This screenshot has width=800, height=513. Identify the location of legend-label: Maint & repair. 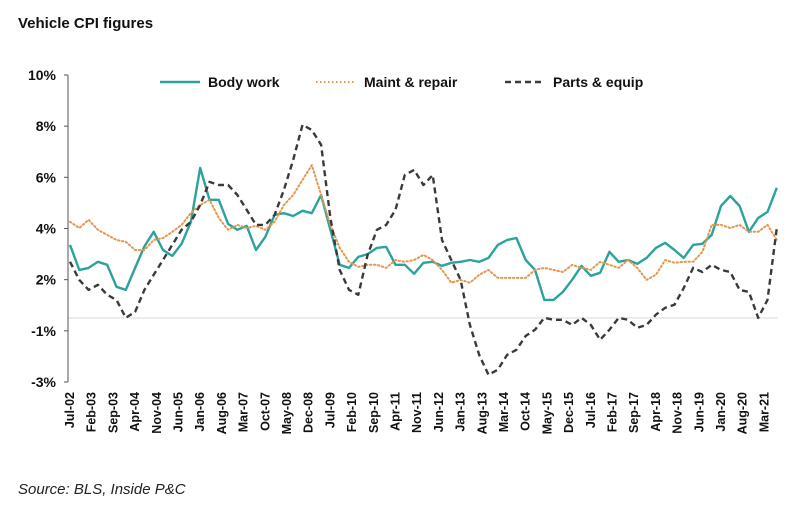
(411, 82).